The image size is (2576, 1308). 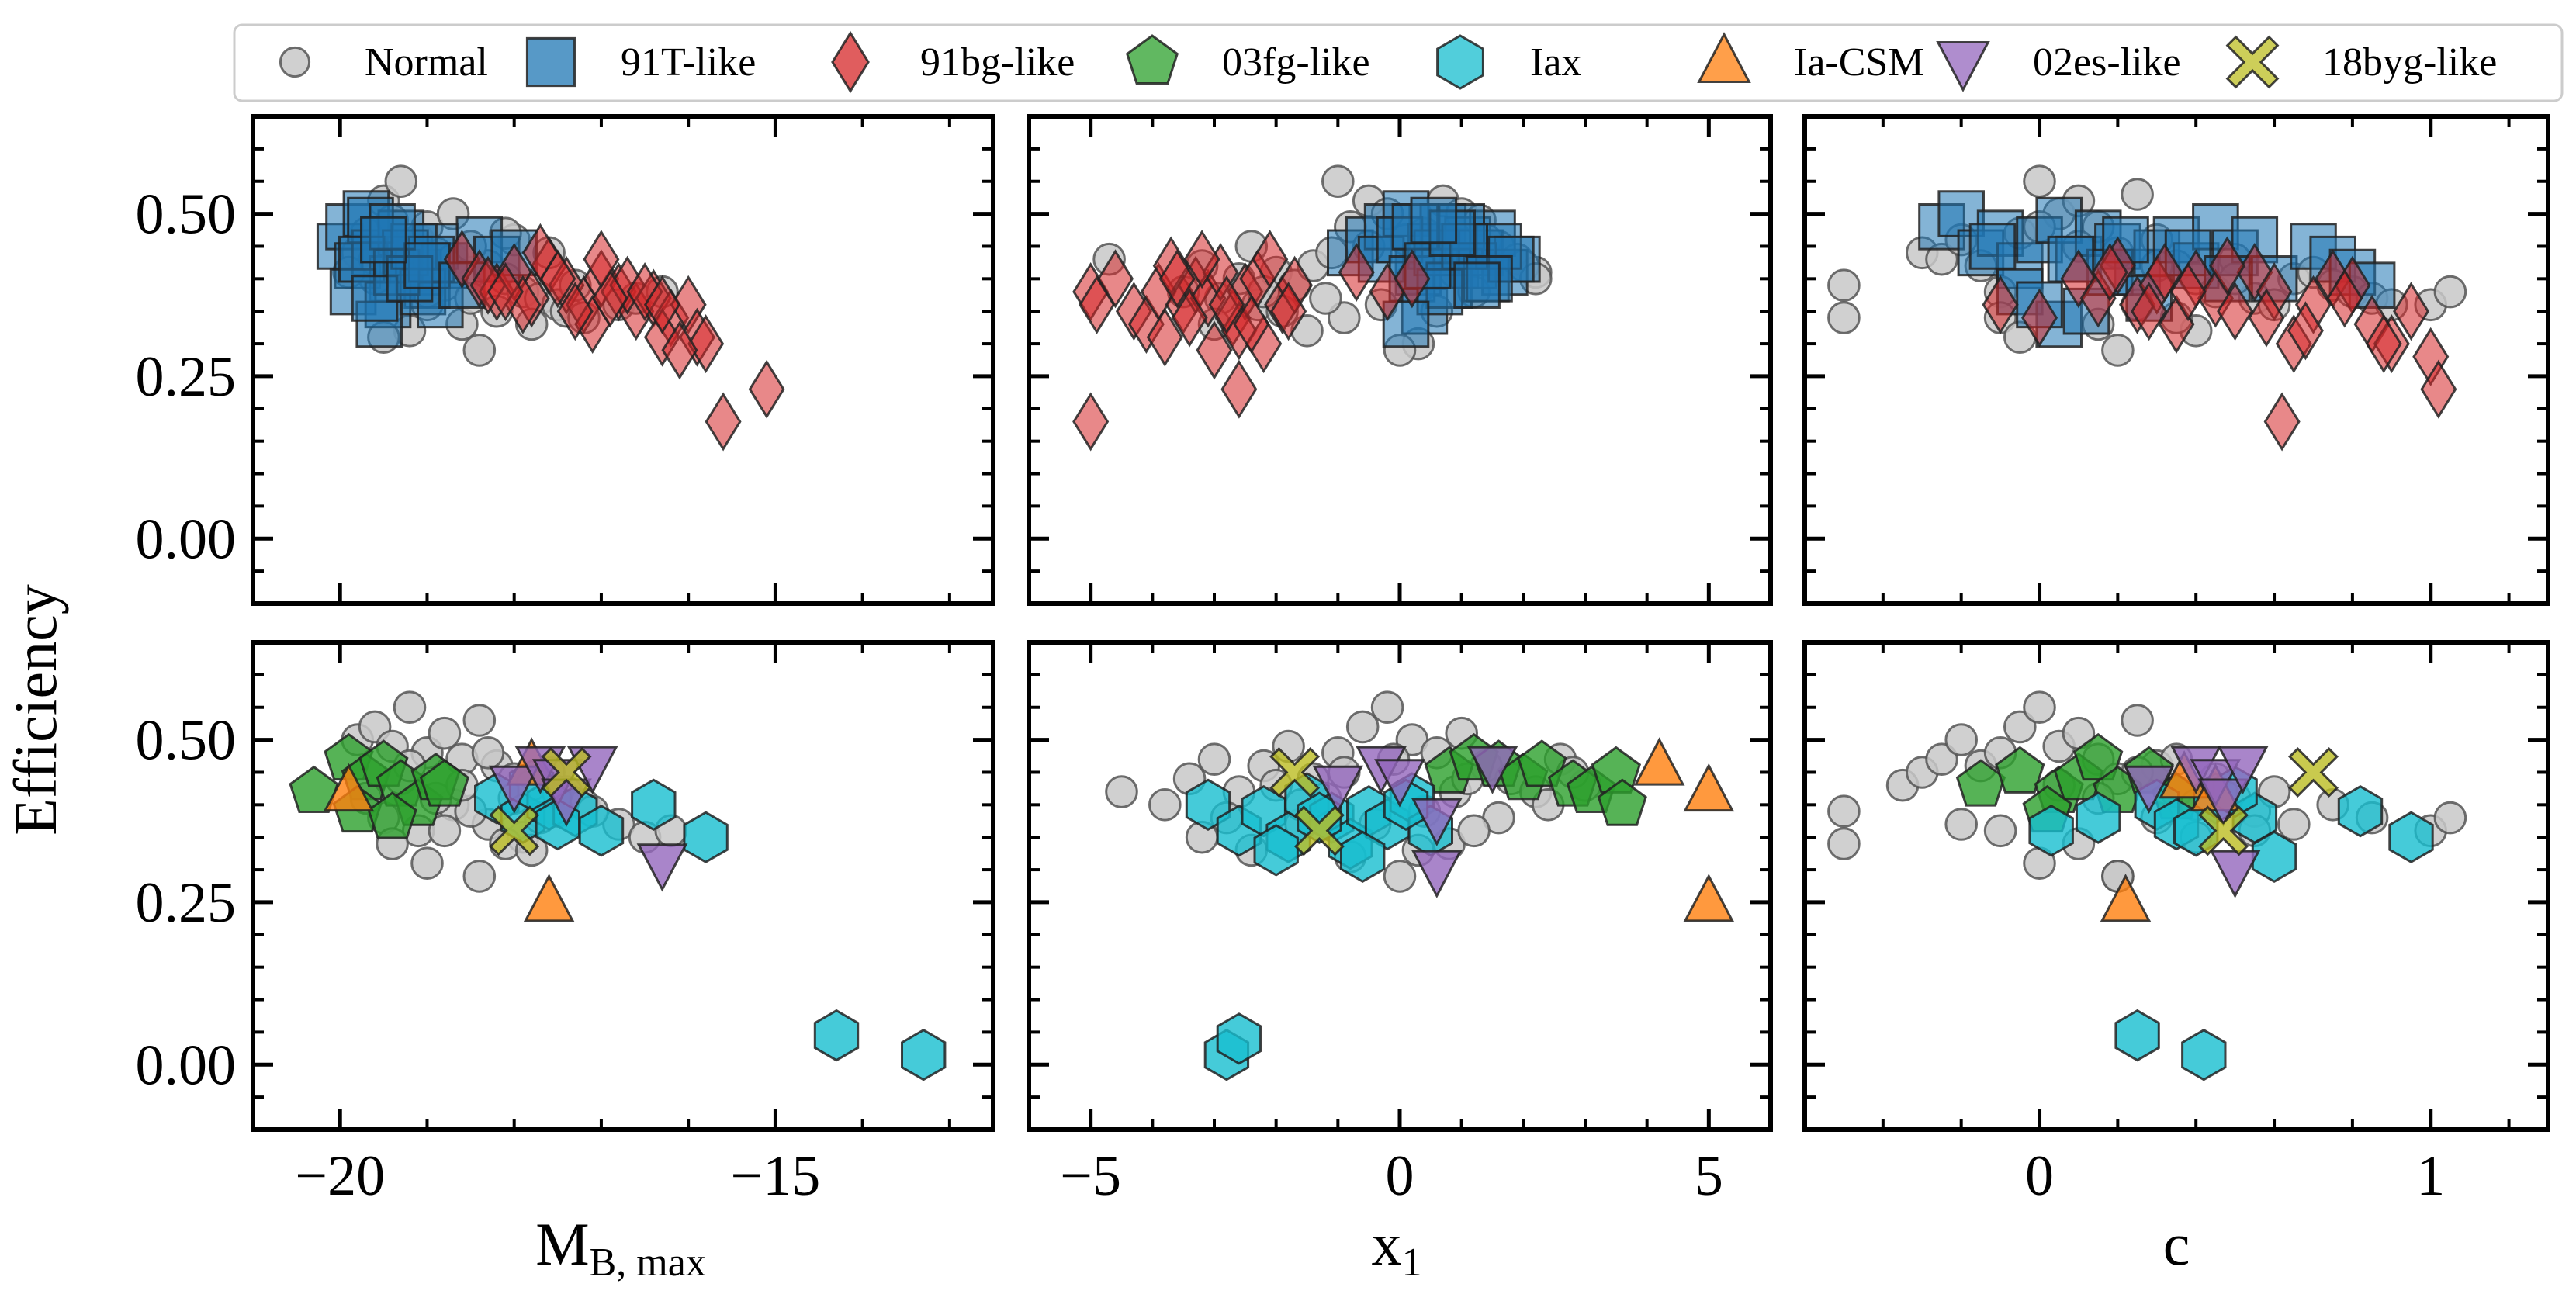 I want to click on x-axis-label-mb: MB, max, so click(x=620, y=1247).